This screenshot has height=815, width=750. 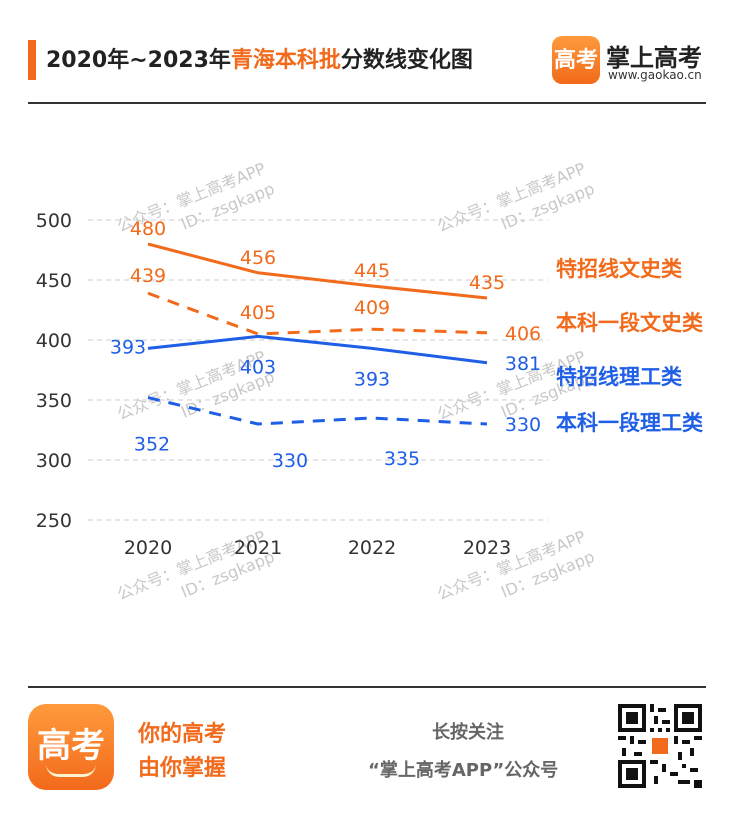 I want to click on data-label: 439, so click(x=148, y=276).